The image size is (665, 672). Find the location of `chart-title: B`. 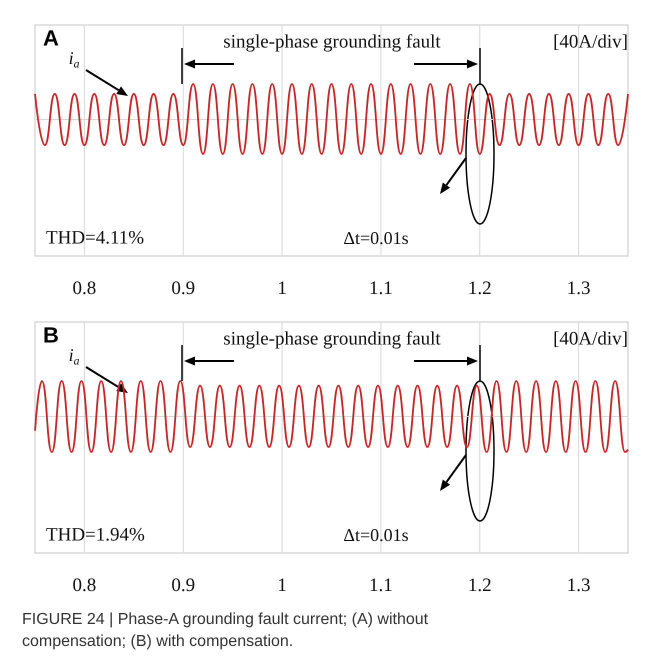

chart-title: B is located at coordinates (51, 335).